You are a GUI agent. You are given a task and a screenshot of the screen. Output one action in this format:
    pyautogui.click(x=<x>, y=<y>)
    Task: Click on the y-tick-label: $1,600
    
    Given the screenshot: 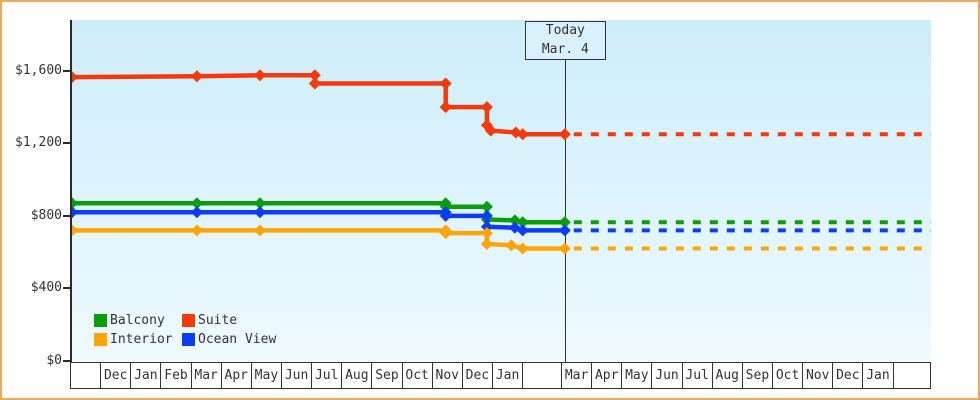 What is the action you would take?
    pyautogui.click(x=38, y=70)
    